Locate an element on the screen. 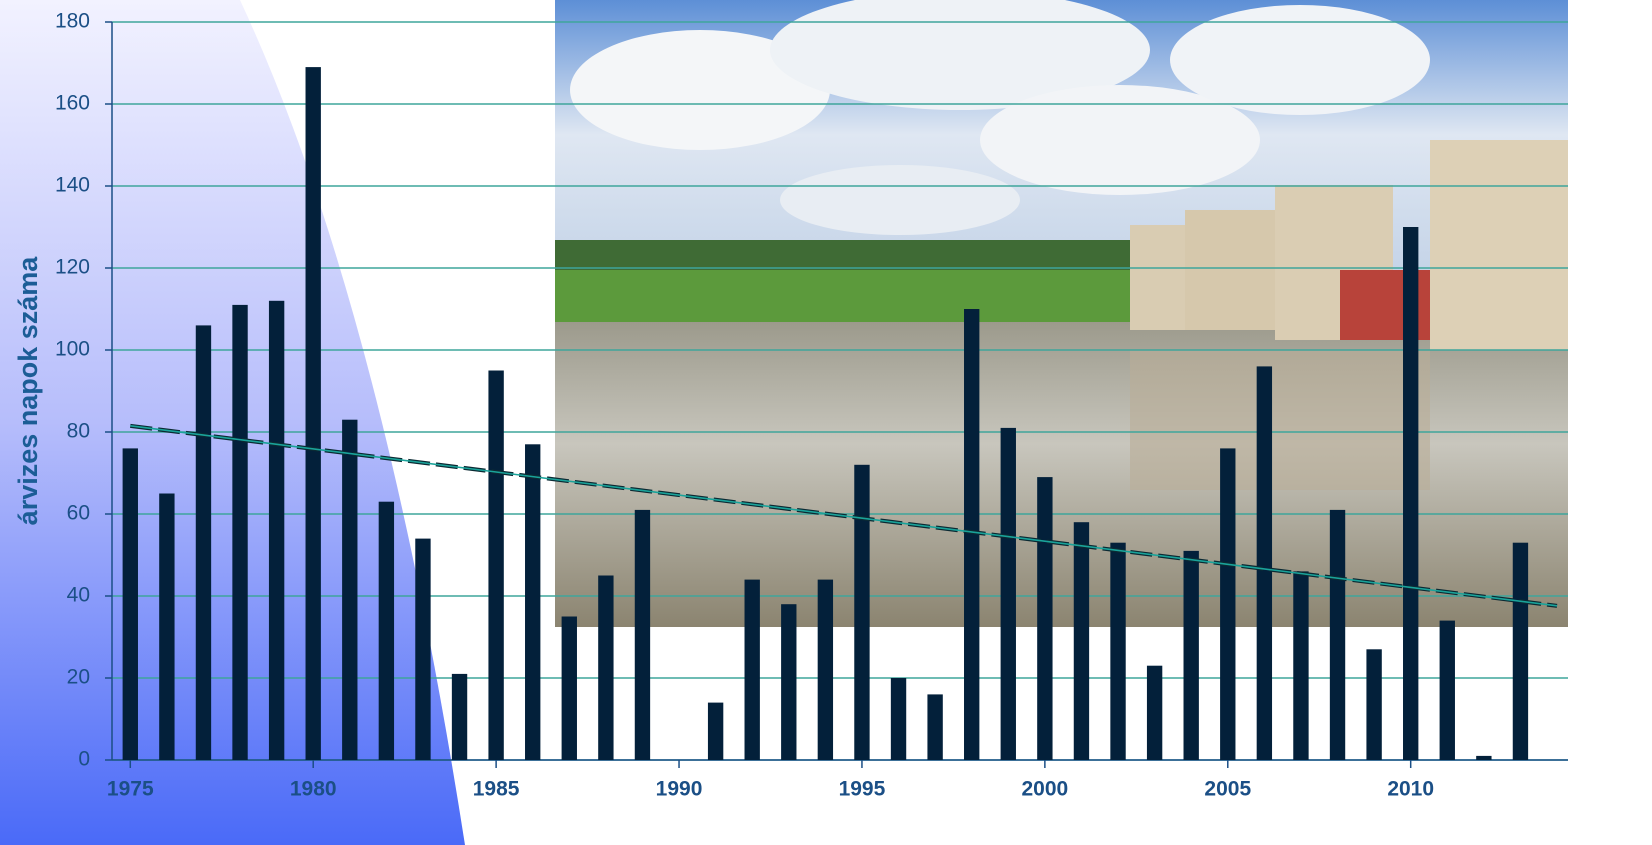 The width and height of the screenshot is (1652, 845). y-tick-label: 180 is located at coordinates (72, 21).